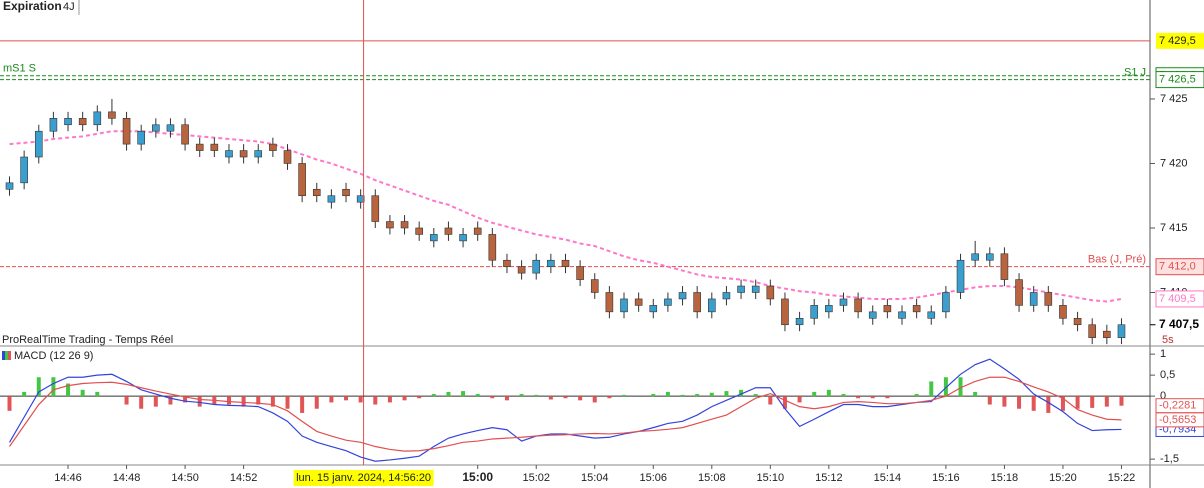 This screenshot has height=488, width=1204. I want to click on x-tick-label: 15:16, so click(946, 478).